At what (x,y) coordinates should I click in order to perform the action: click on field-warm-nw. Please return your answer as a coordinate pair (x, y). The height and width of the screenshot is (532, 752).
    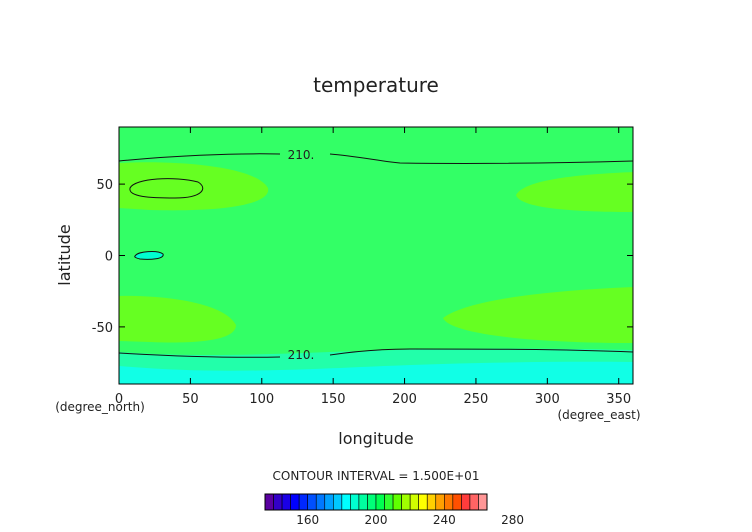
    Looking at the image, I should click on (194, 186).